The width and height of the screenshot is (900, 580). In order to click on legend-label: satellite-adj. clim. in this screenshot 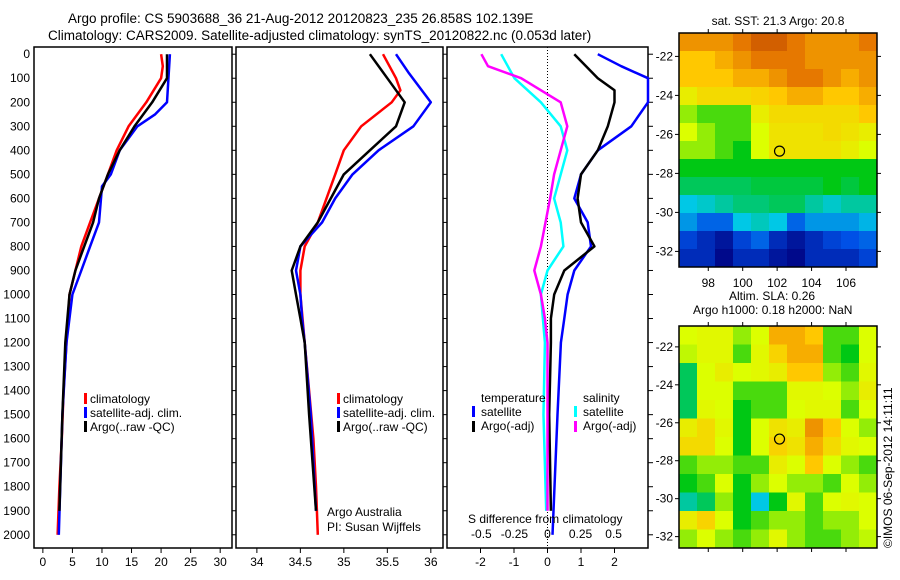, I will do `click(136, 413)`.